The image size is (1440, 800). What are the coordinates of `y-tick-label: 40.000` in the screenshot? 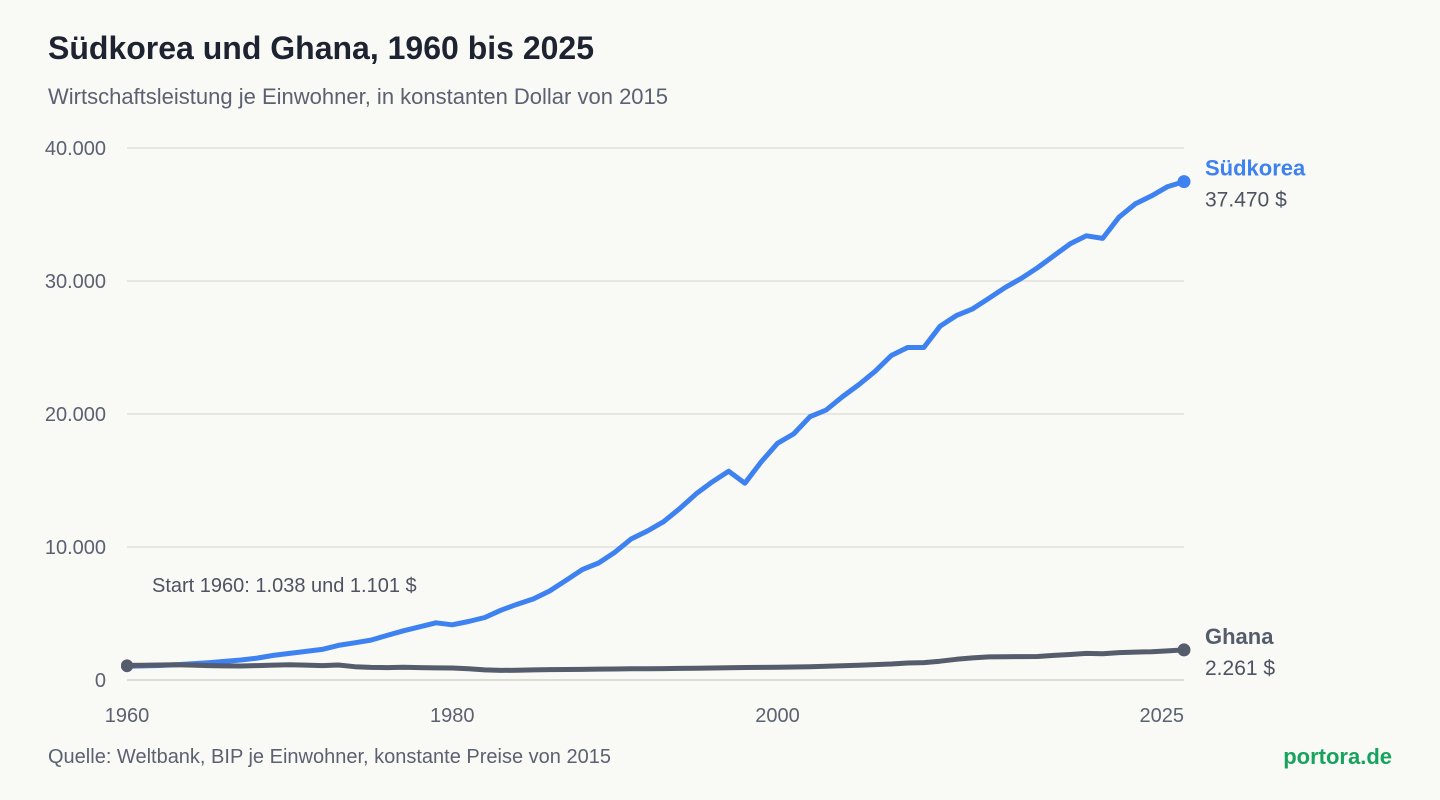 It's located at (75, 149).